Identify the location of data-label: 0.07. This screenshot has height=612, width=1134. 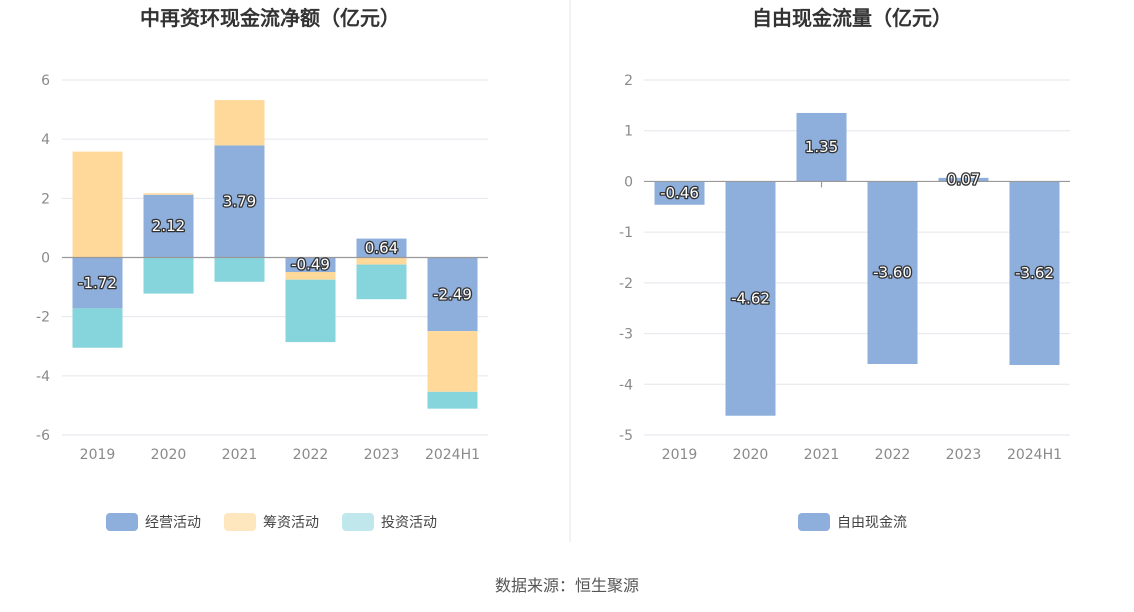
(963, 180).